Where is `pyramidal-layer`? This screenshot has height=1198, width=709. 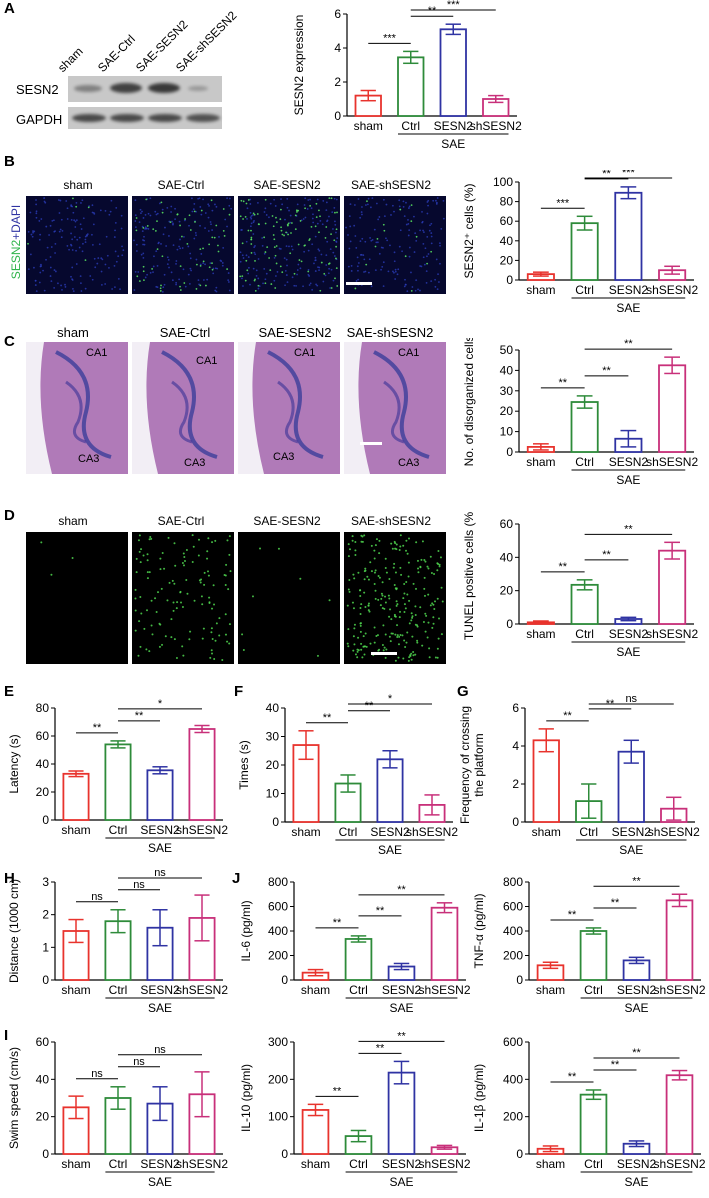
pyramidal-layer is located at coordinates (295, 404).